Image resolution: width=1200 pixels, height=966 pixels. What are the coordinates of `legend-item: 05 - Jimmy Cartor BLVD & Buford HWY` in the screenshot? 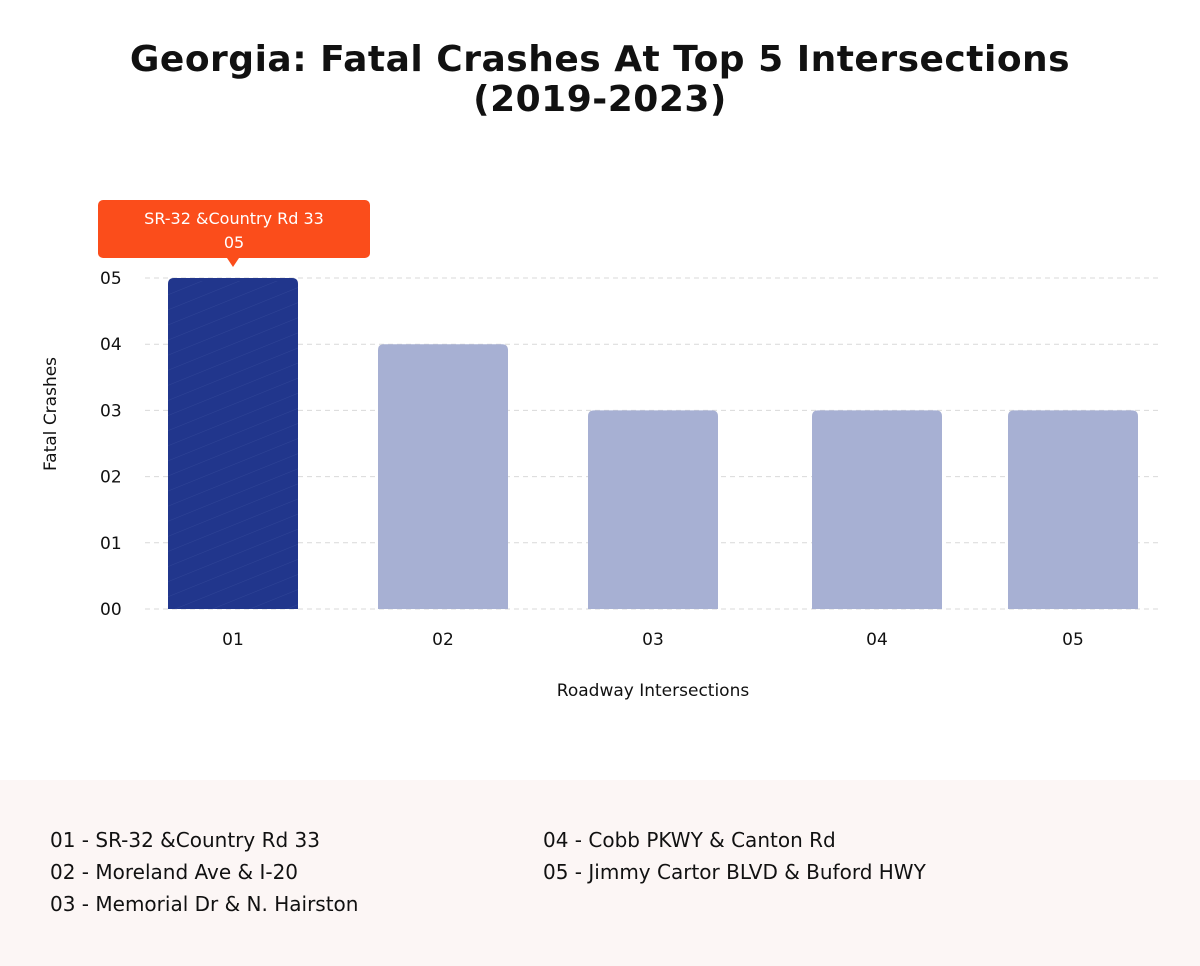 It's located at (734, 872).